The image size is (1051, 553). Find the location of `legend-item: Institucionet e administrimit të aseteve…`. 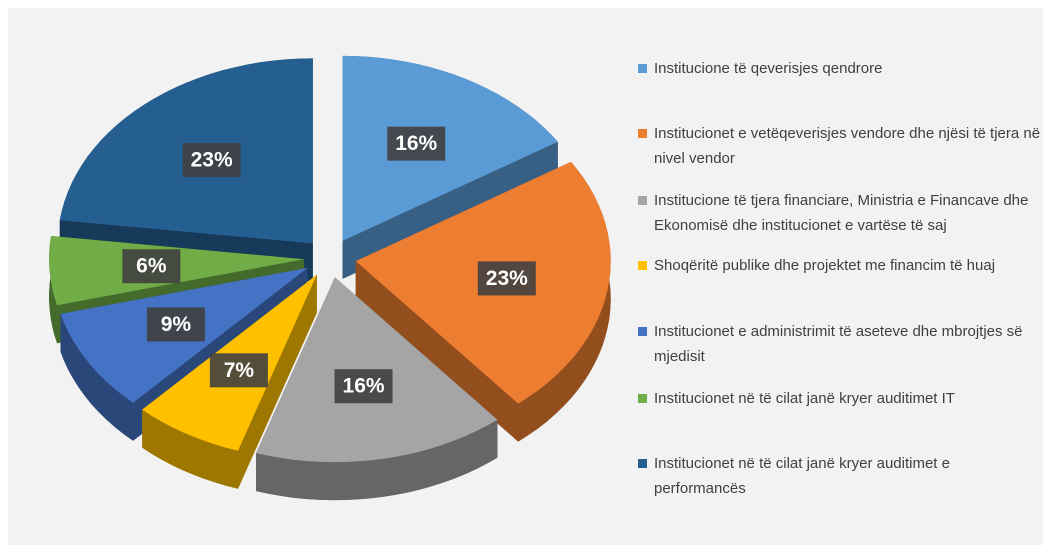

legend-item: Institucionet e administrimit të aseteve… is located at coordinates (841, 344).